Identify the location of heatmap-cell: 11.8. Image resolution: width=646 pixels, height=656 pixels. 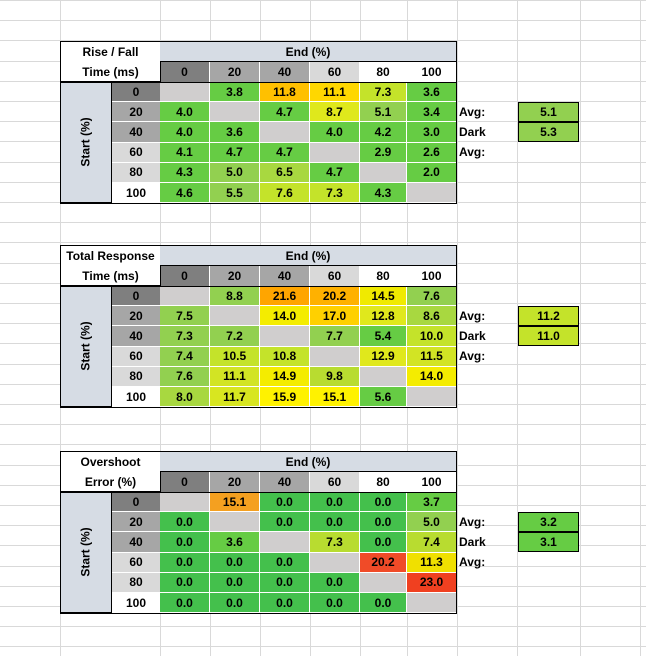
(285, 92).